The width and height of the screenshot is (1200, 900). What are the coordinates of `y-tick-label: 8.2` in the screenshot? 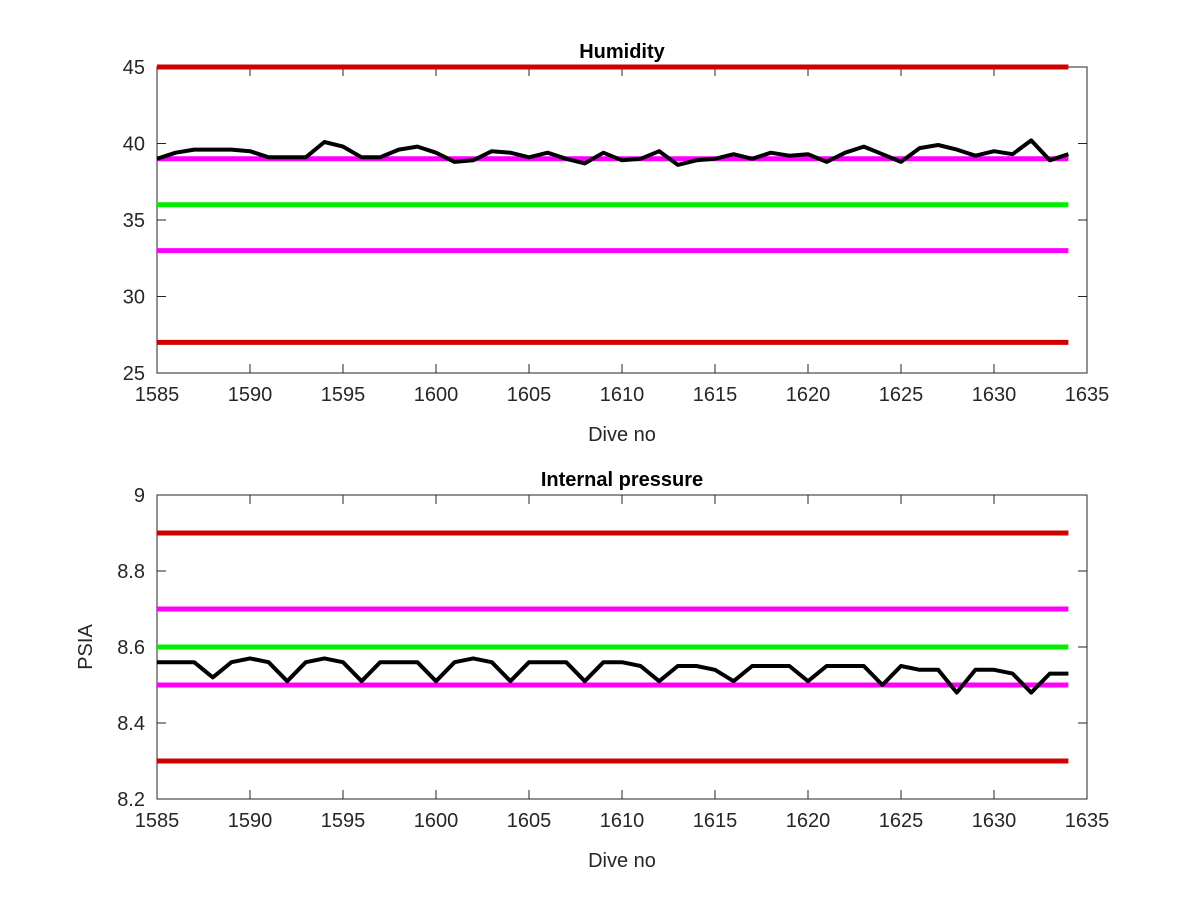 It's located at (131, 800).